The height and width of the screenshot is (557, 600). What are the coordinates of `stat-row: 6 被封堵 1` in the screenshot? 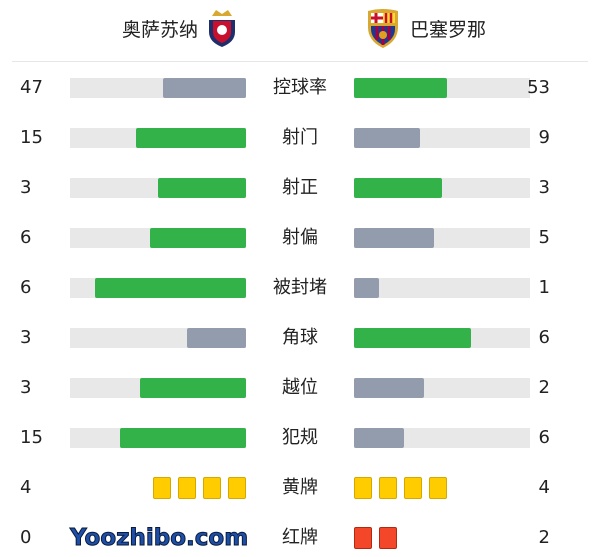 It's located at (300, 288).